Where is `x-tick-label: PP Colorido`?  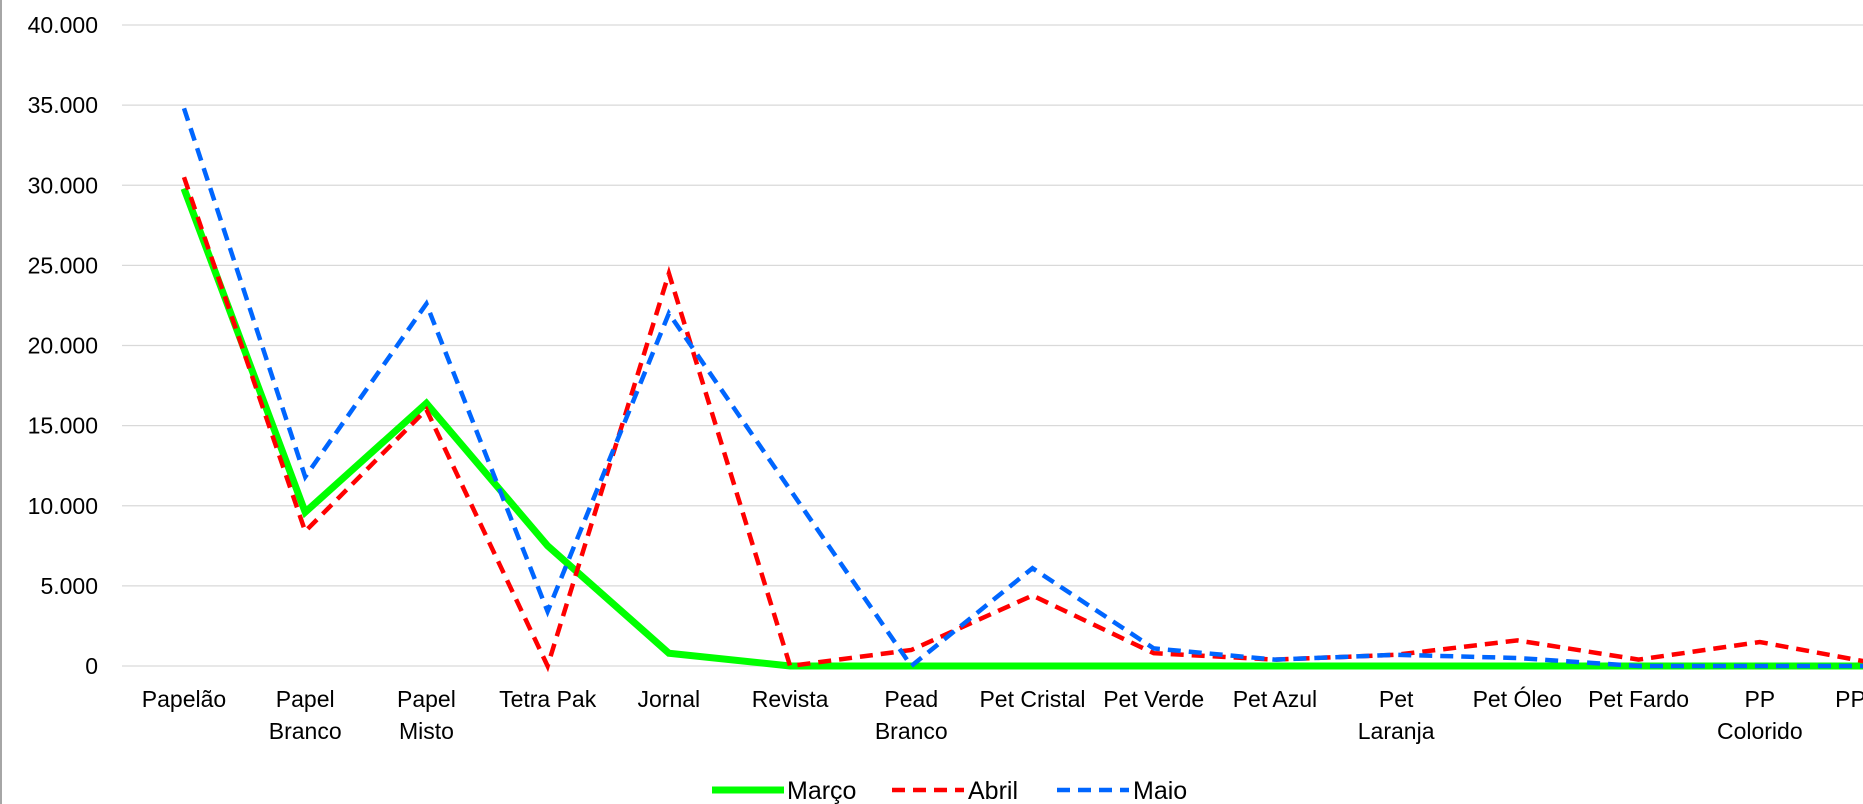
x-tick-label: PP Colorido is located at coordinates (1760, 715).